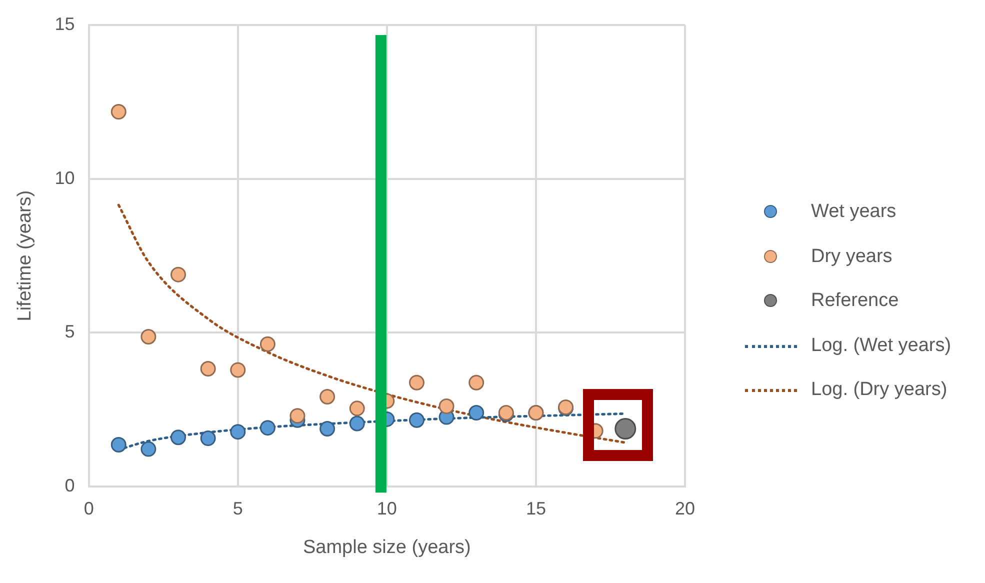 The height and width of the screenshot is (583, 985). I want to click on x-tick-label: 15, so click(536, 508).